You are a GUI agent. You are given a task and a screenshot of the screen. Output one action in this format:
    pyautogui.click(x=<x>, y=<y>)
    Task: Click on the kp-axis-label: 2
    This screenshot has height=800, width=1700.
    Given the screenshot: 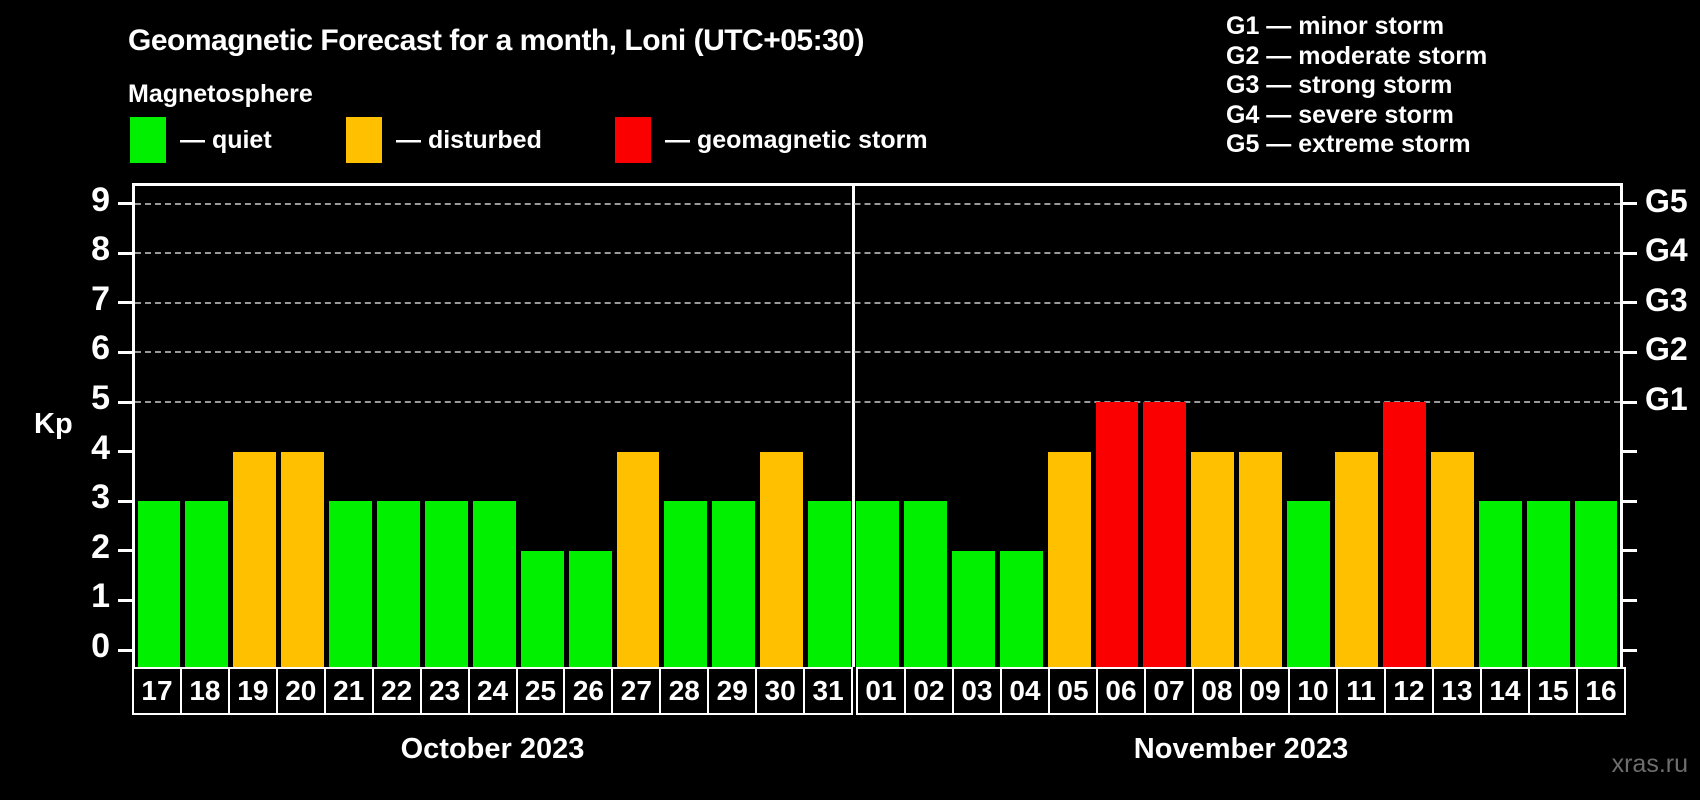 What is the action you would take?
    pyautogui.click(x=100, y=546)
    